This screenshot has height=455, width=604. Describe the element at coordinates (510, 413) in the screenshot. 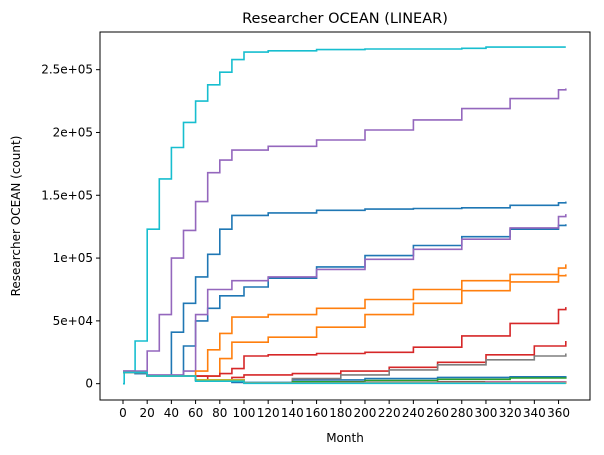

I see `x-tick-label: 320` at that location.